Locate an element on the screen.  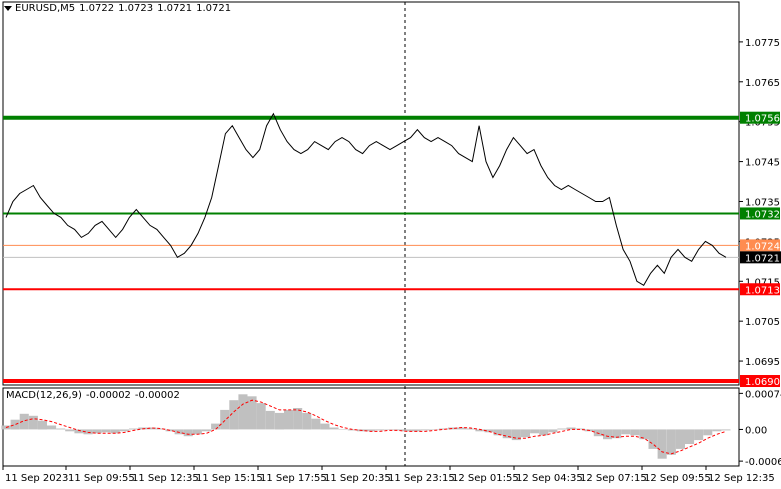
level-tag-label: 1.0690 is located at coordinates (762, 382).